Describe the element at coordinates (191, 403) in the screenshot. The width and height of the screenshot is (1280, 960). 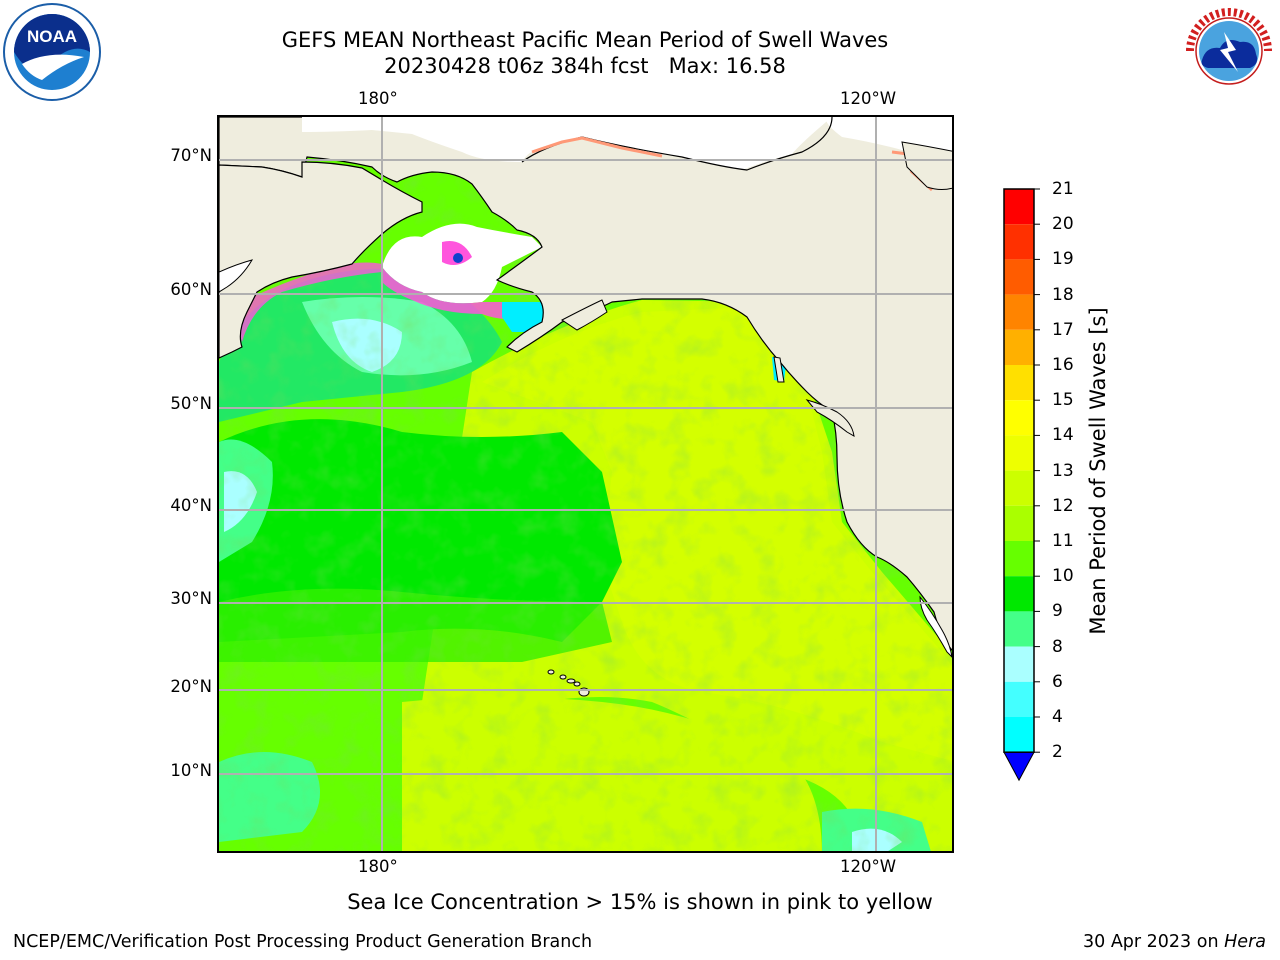
I see `lat-label-50n: 50°N` at that location.